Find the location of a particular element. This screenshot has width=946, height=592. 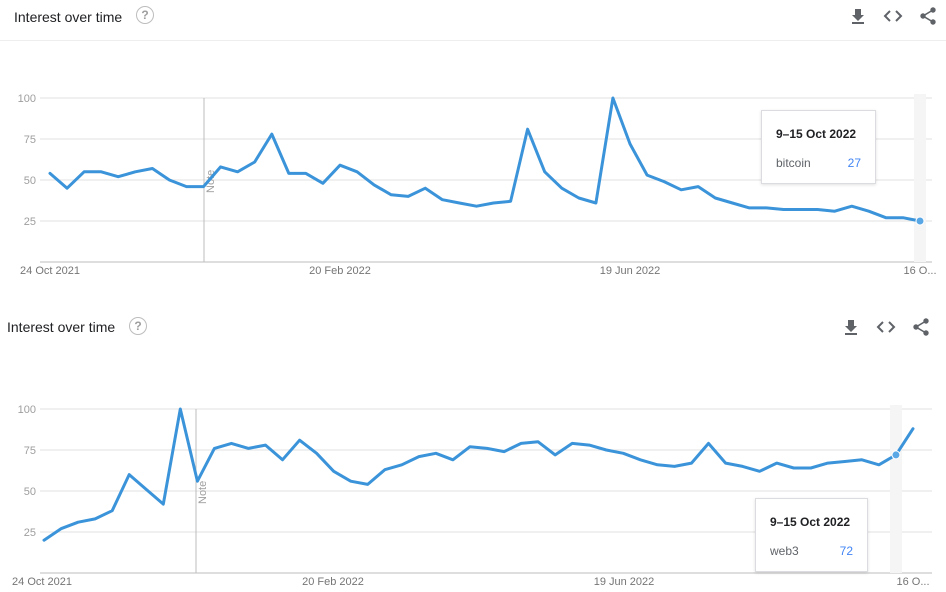

chart-tooltip: 9–15 Oct 2022 bitcoin 27 is located at coordinates (818, 147).